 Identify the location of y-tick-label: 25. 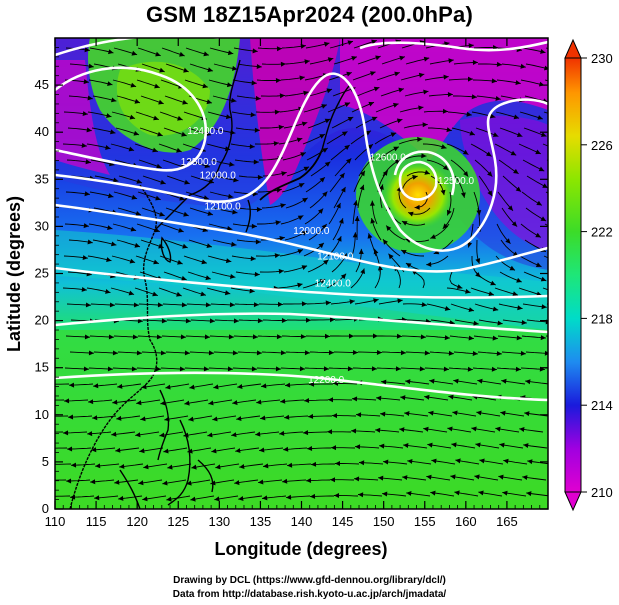
(42, 273).